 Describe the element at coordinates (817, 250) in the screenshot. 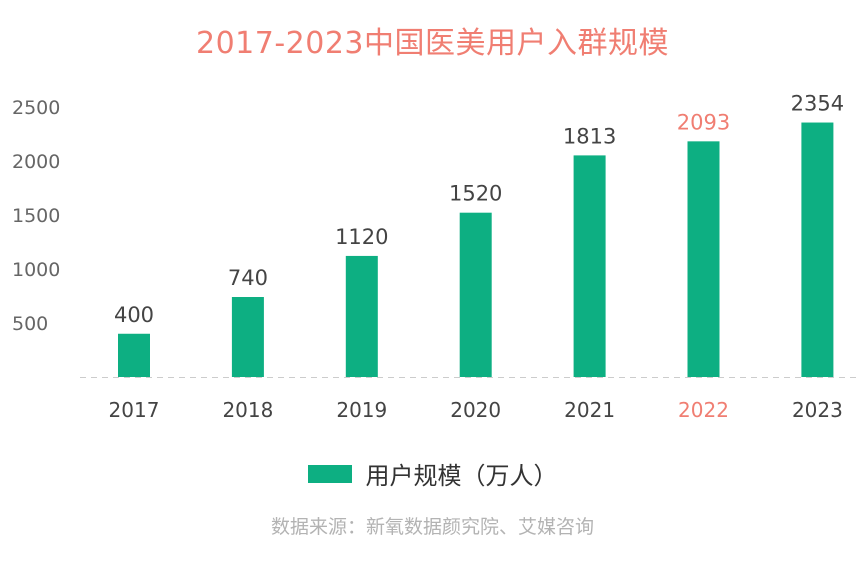

I see `bar-2023` at that location.